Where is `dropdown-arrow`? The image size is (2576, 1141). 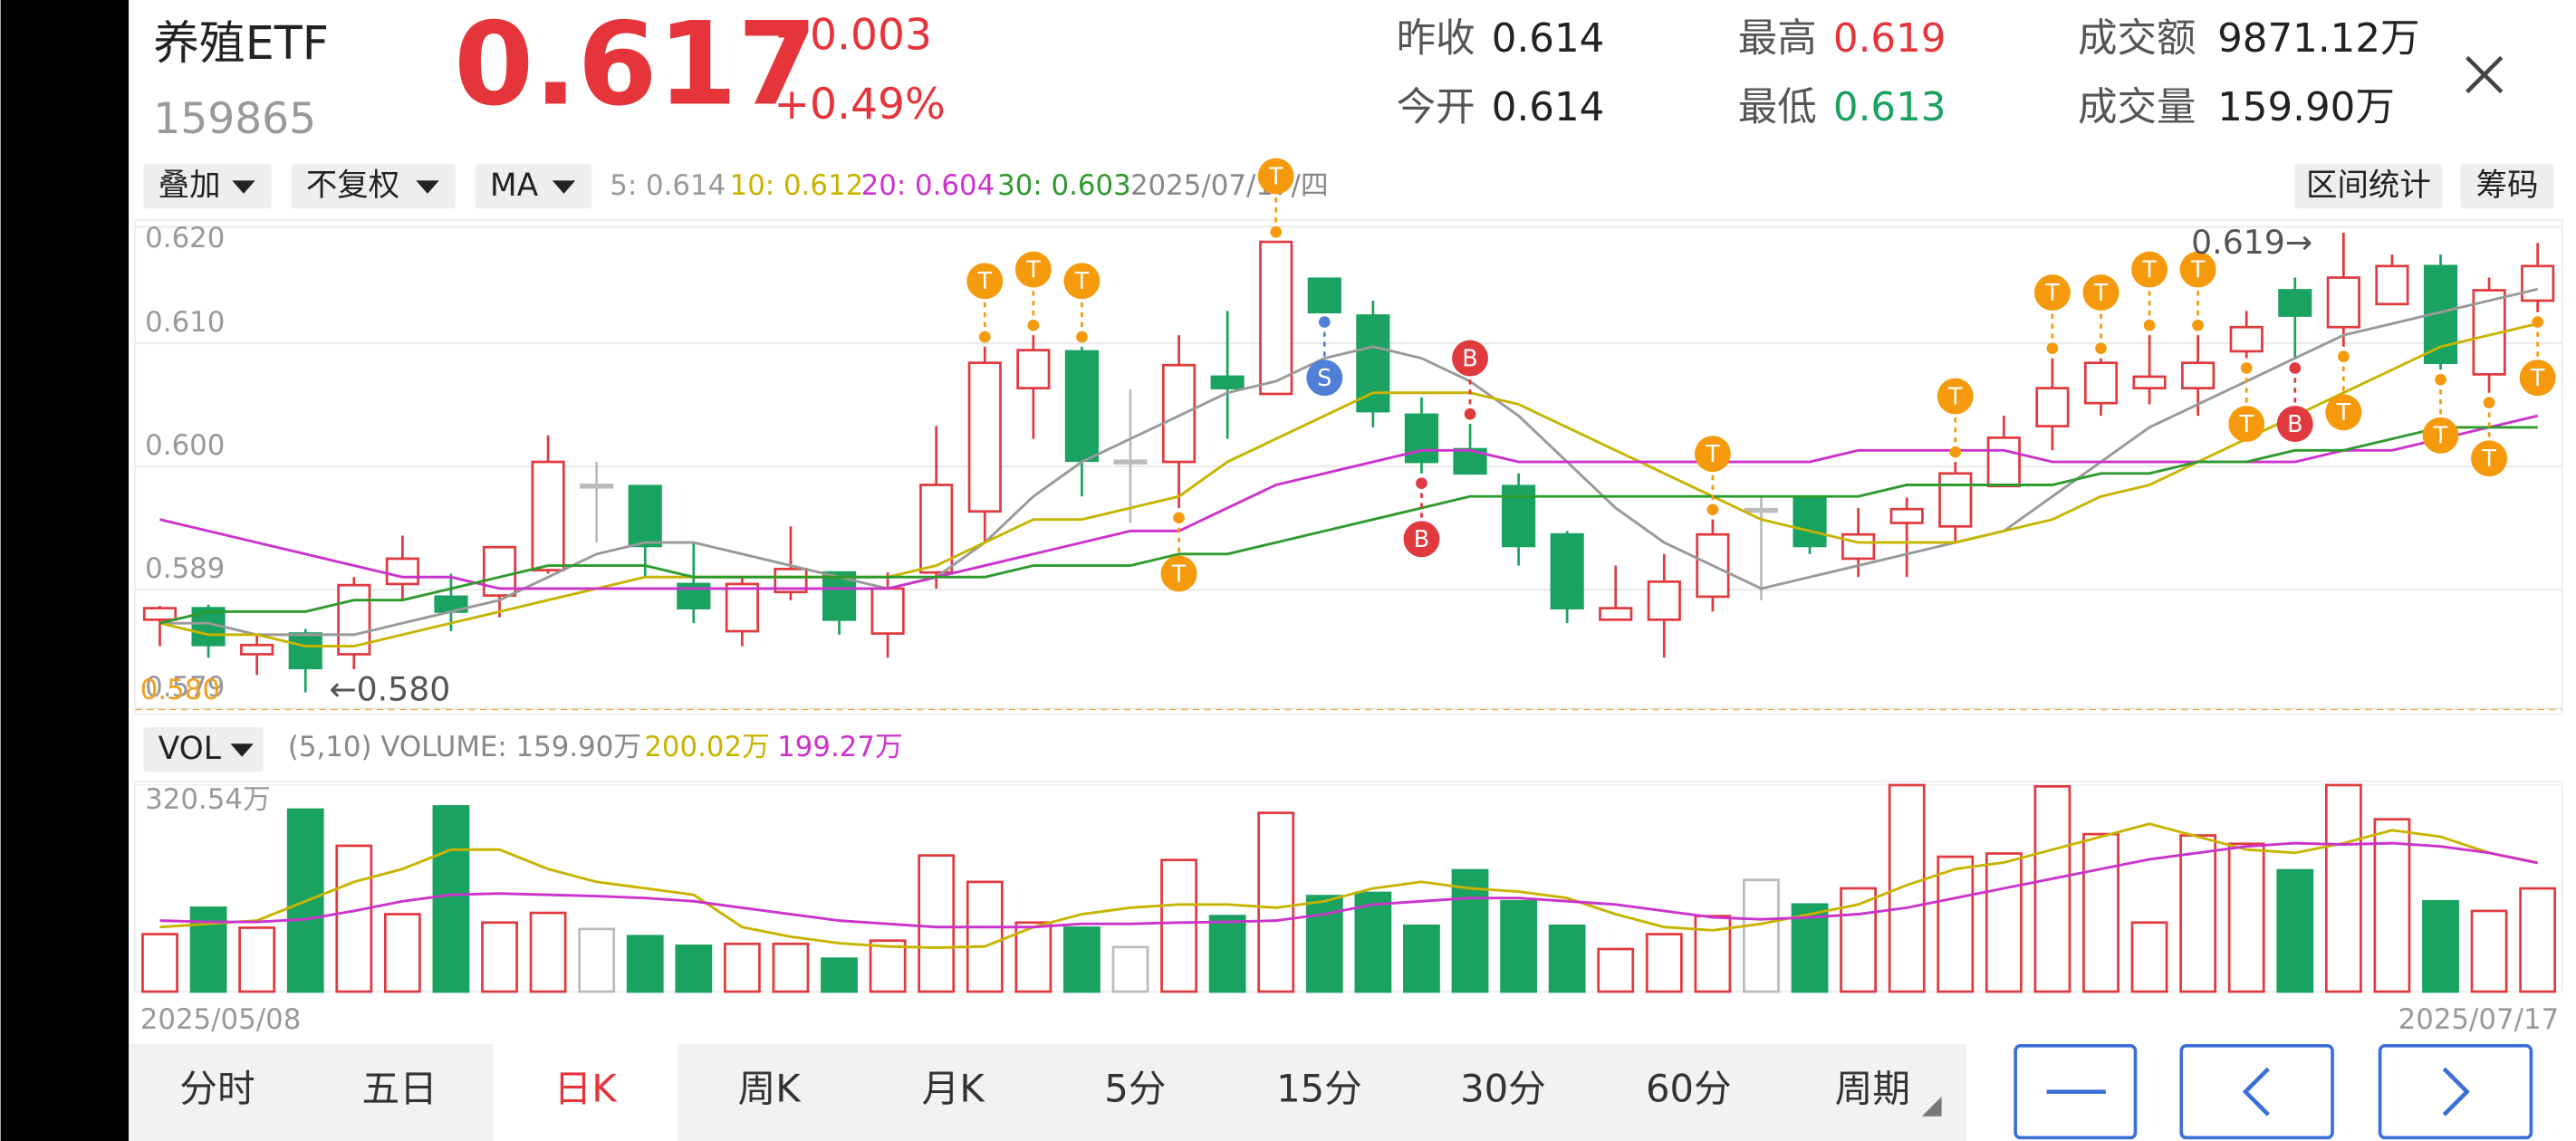
dropdown-arrow is located at coordinates (427, 187).